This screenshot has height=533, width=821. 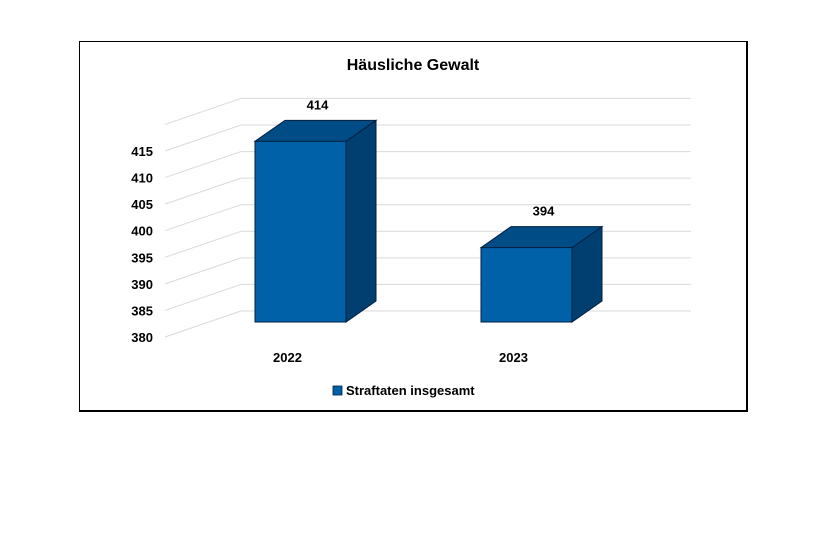 I want to click on y-tick-label: 390, so click(x=142, y=284).